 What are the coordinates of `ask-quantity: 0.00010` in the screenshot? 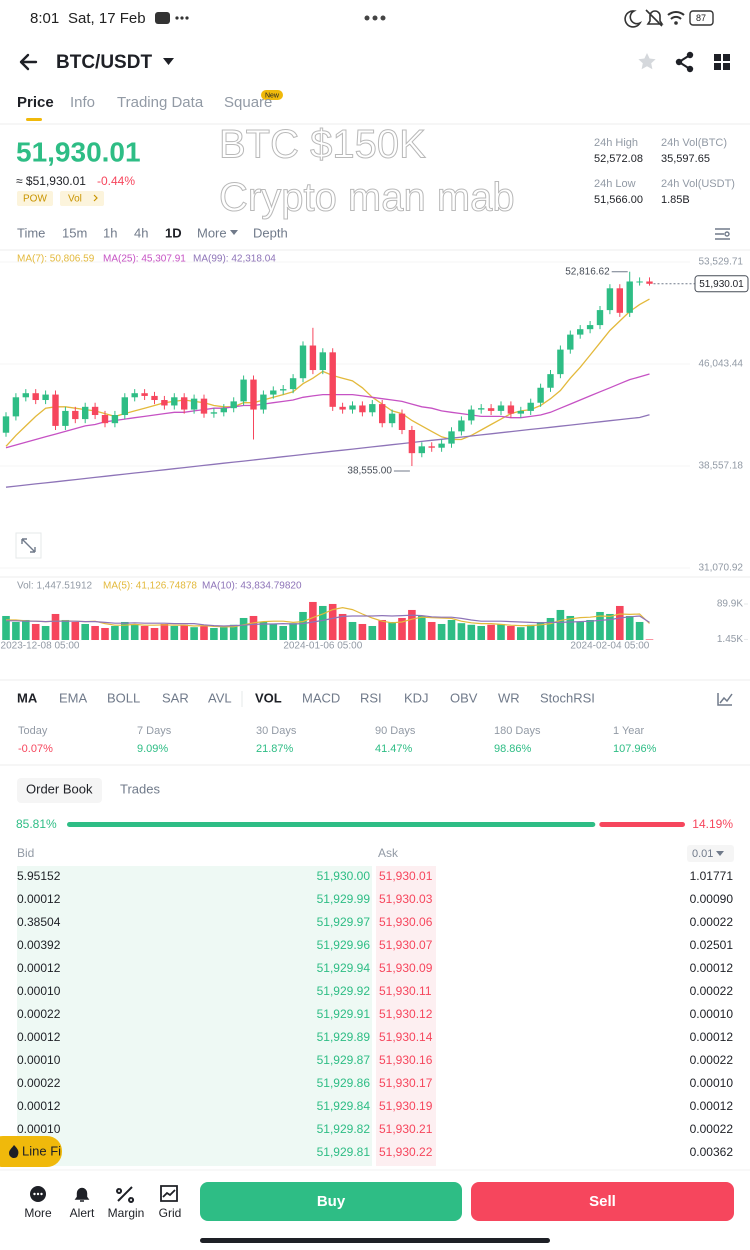 It's located at (712, 1083).